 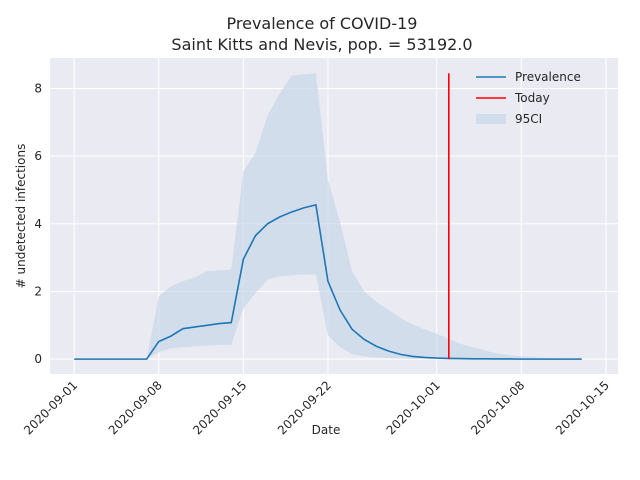 I want to click on y-axis-ticks: 0 2 4 6 8, so click(x=38, y=223).